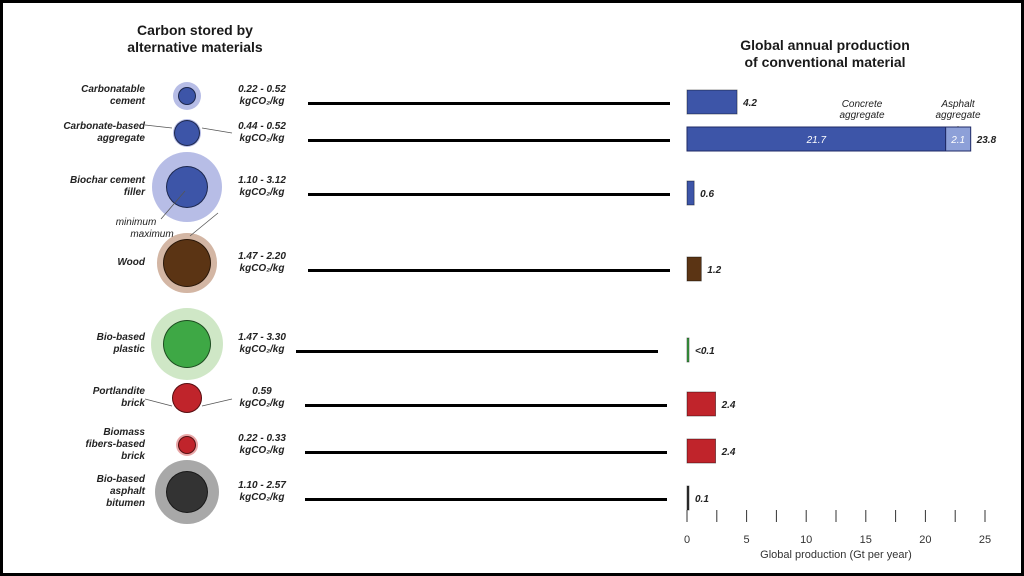 The width and height of the screenshot is (1024, 576). What do you see at coordinates (702, 499) in the screenshot?
I see `bar-value-label: 0.1` at bounding box center [702, 499].